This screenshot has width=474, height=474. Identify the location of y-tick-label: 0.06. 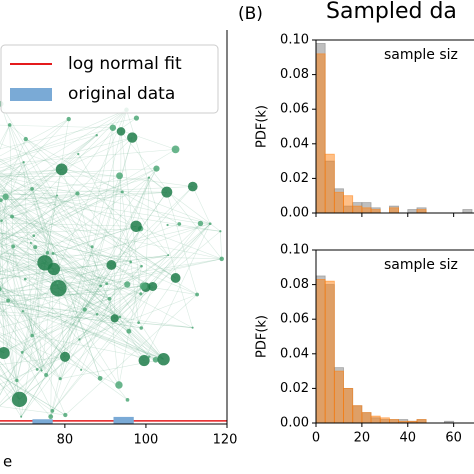
(294, 319).